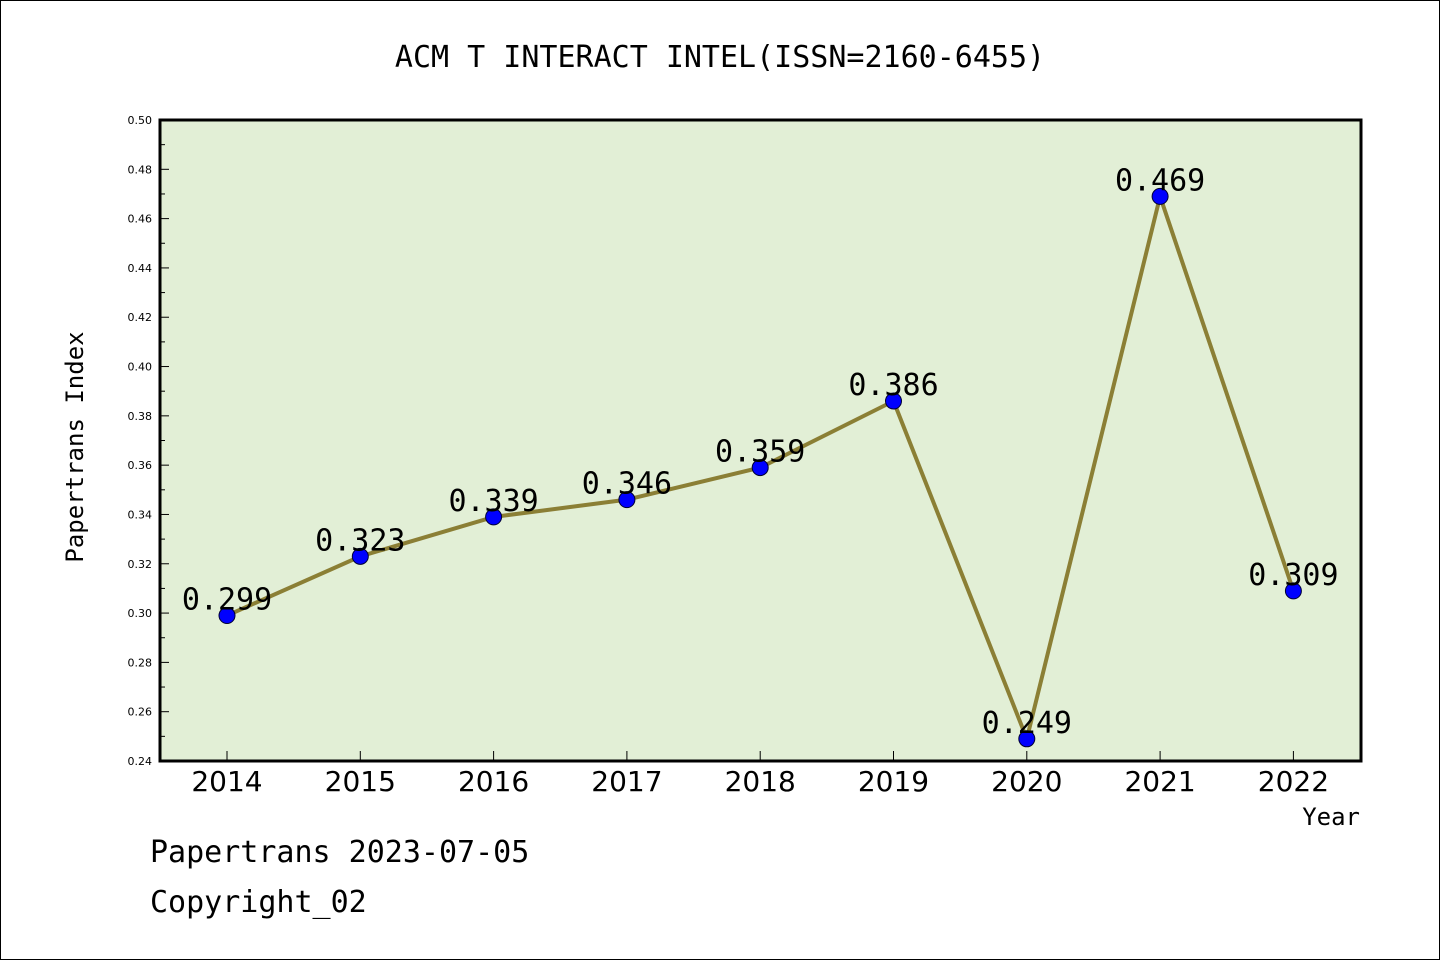  I want to click on footer-date-text: Papertrans 2023-07-05, so click(340, 852).